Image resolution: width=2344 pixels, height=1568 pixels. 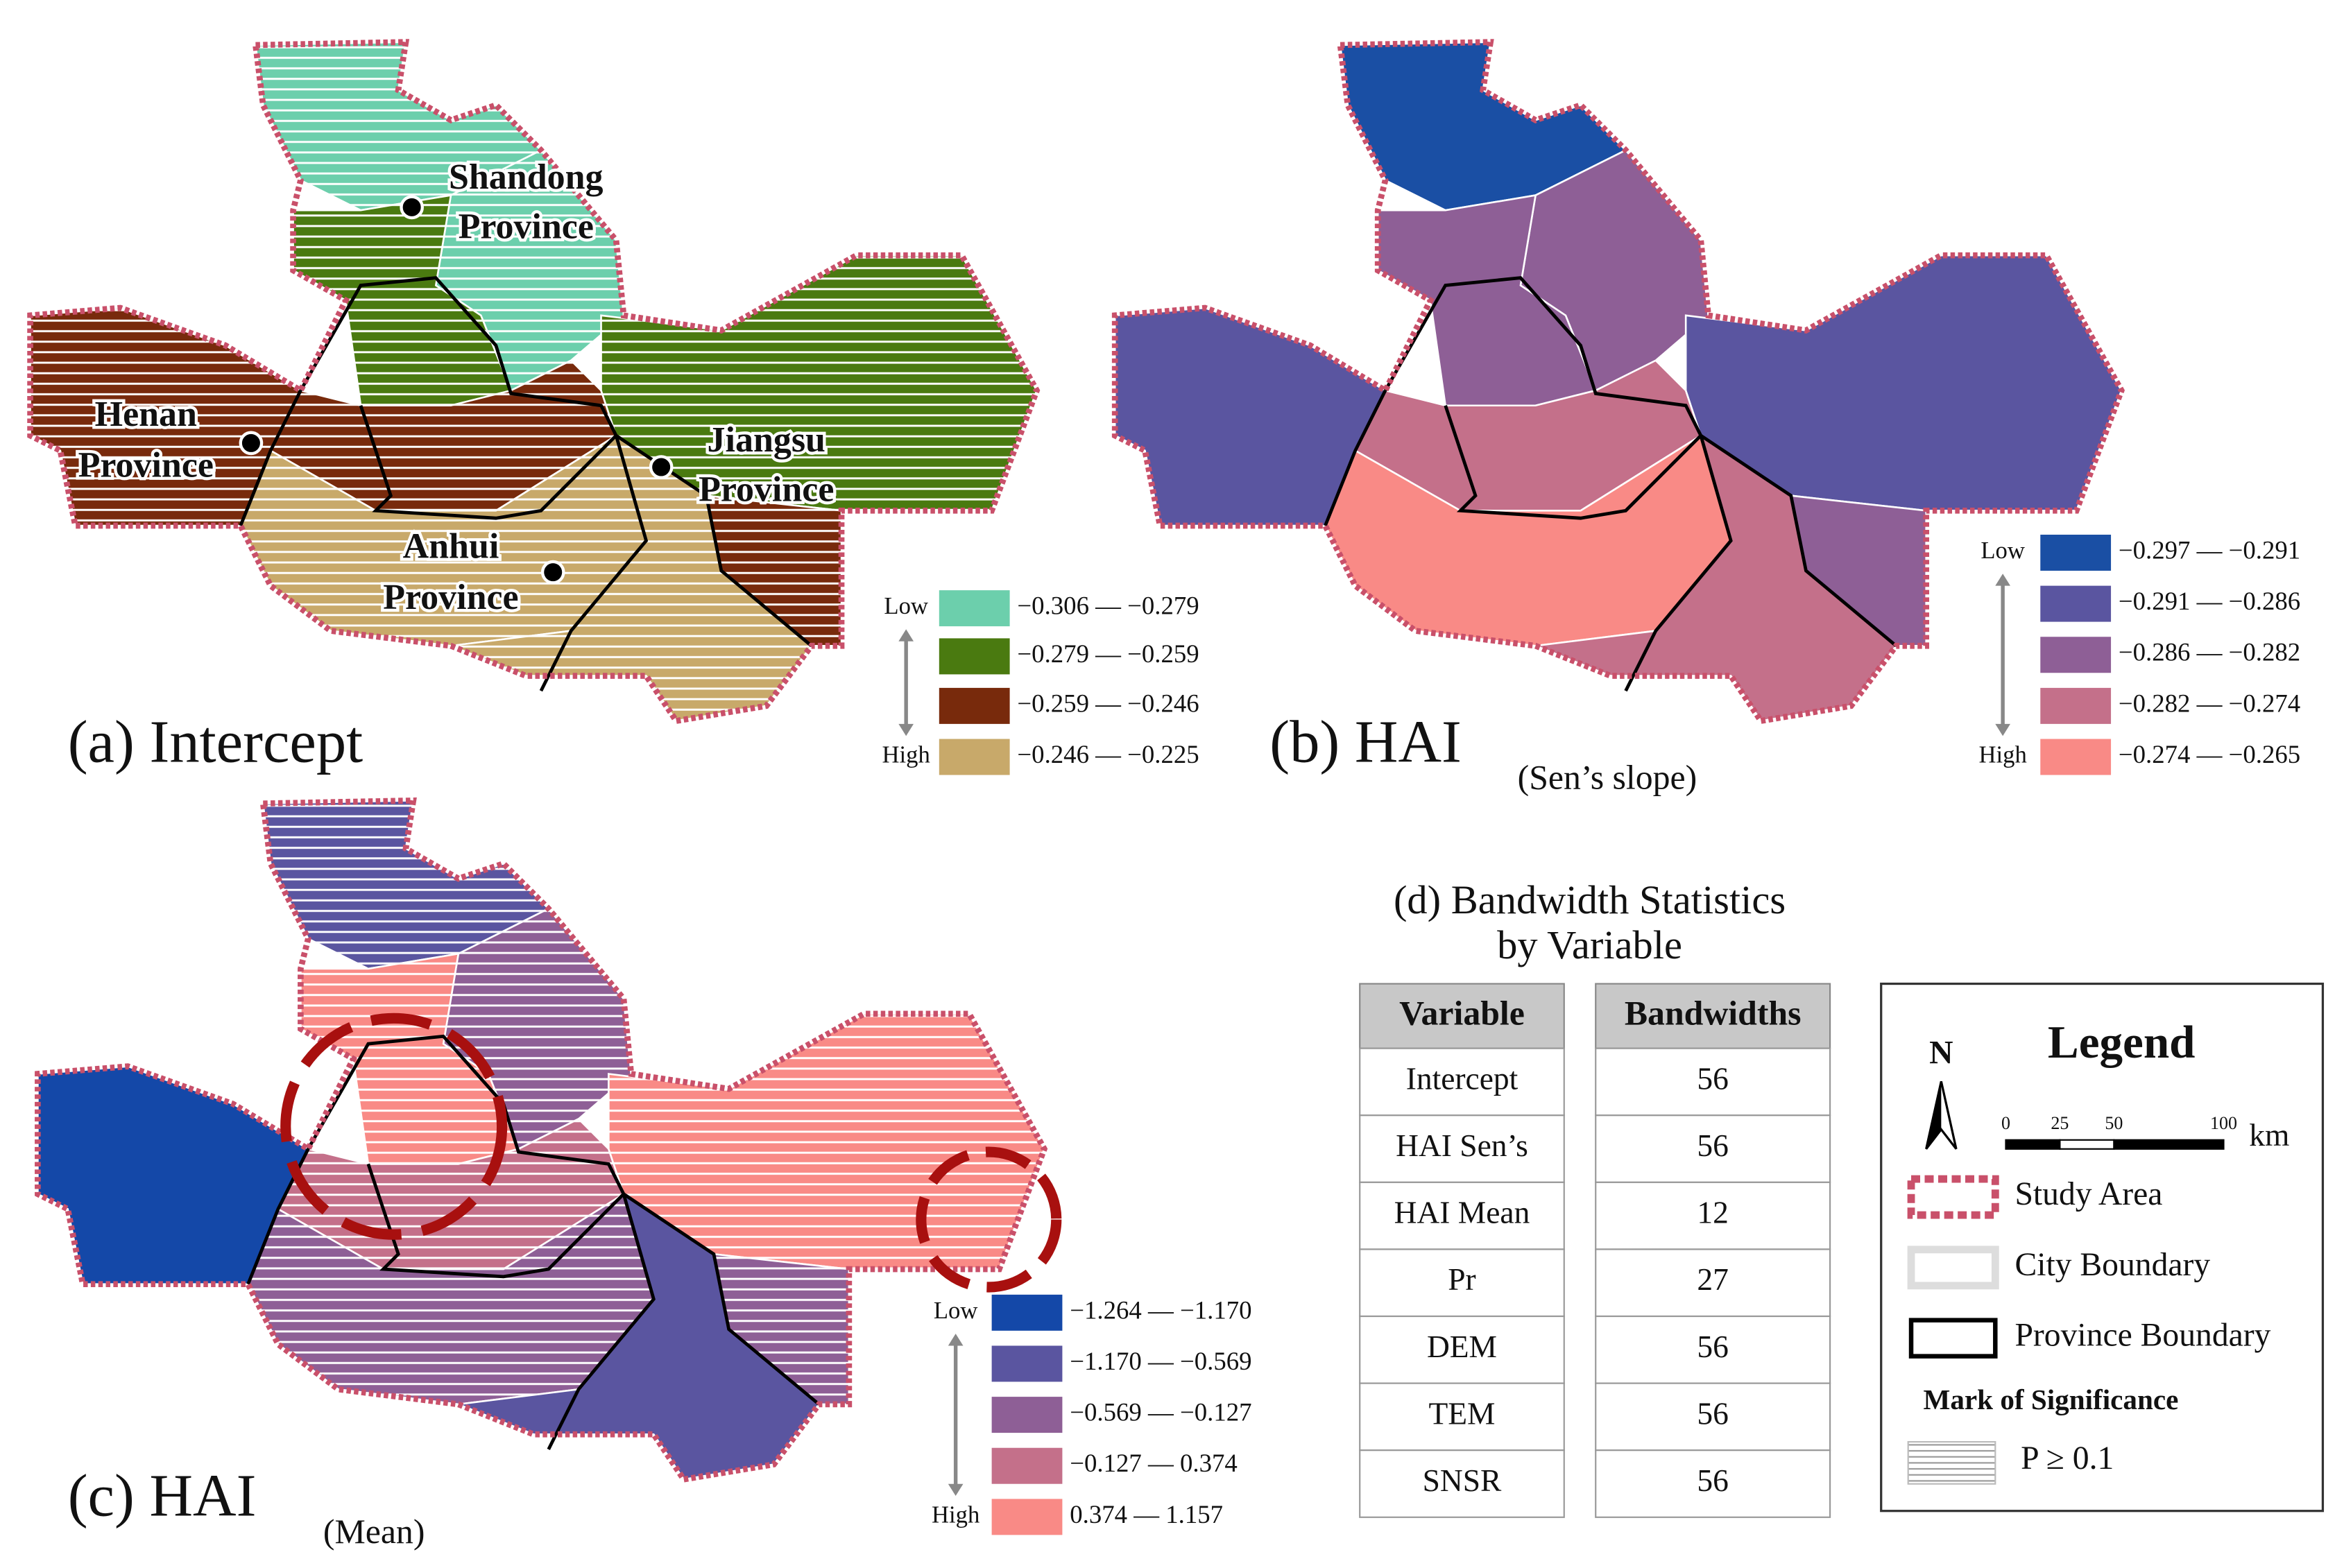 What do you see at coordinates (451, 547) in the screenshot?
I see `place-label: Anhui` at bounding box center [451, 547].